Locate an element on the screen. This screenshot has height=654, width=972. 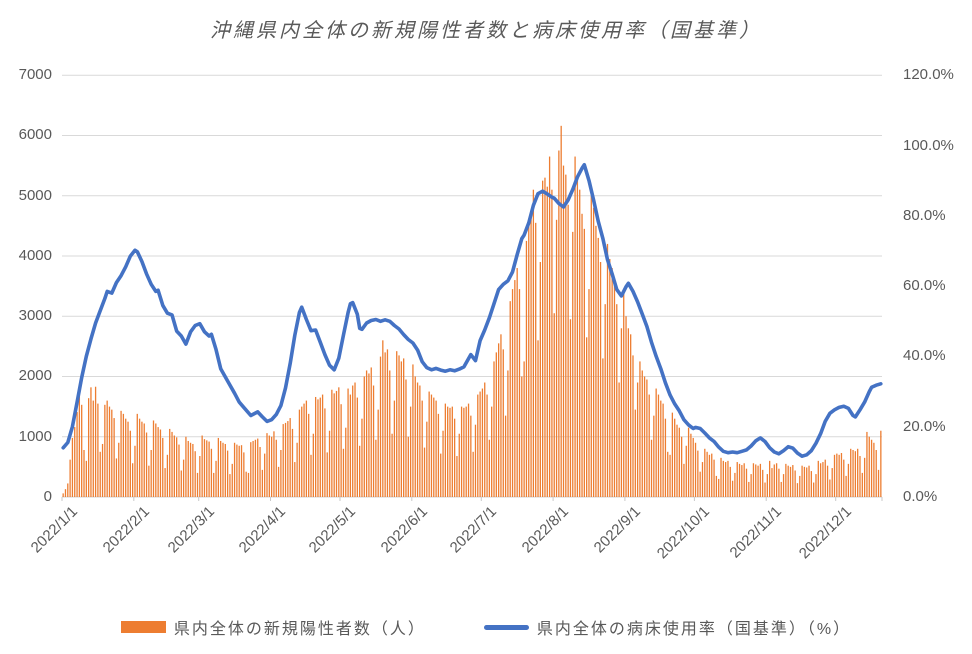
y-right-tick-label: 0.0% is located at coordinates (920, 496).